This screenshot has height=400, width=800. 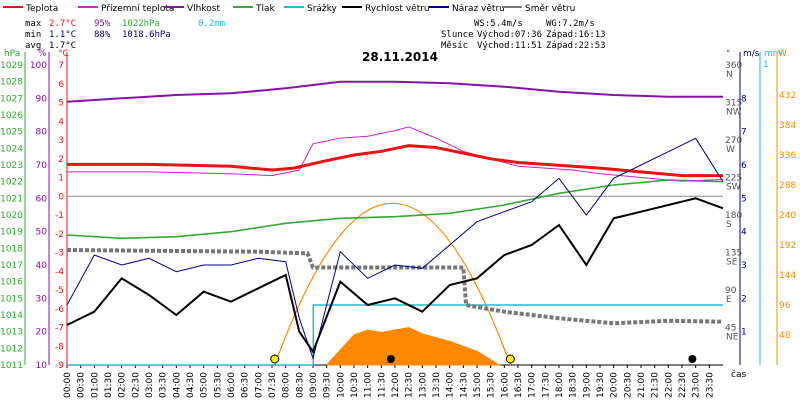 What do you see at coordinates (141, 24) in the screenshot?
I see `stats-max-press: 1022hPa` at bounding box center [141, 24].